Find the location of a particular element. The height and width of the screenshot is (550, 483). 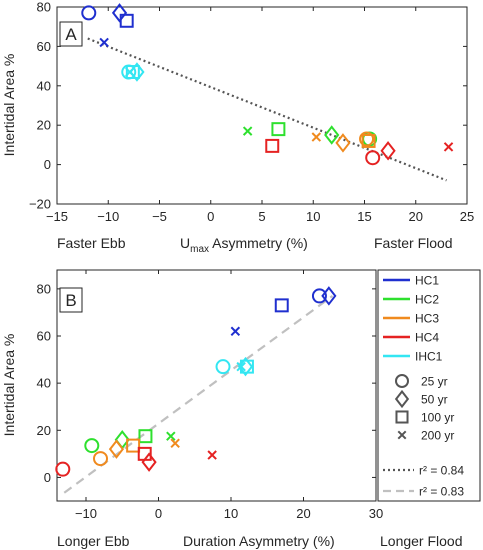

panel-a-point-hc3-x is located at coordinates (316, 137).